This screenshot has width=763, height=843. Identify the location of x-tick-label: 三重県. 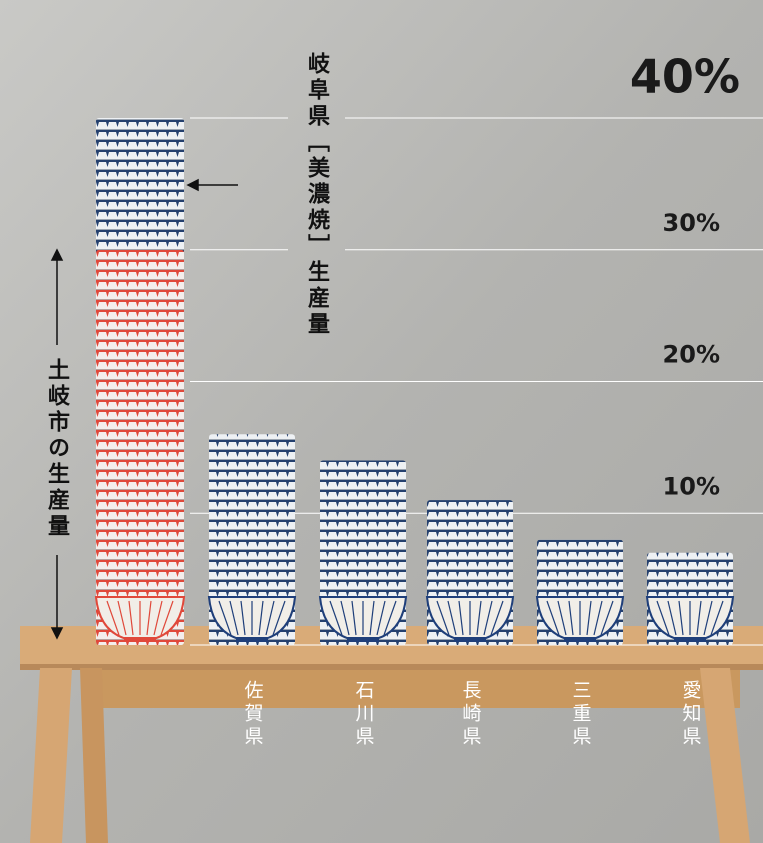
(581, 714).